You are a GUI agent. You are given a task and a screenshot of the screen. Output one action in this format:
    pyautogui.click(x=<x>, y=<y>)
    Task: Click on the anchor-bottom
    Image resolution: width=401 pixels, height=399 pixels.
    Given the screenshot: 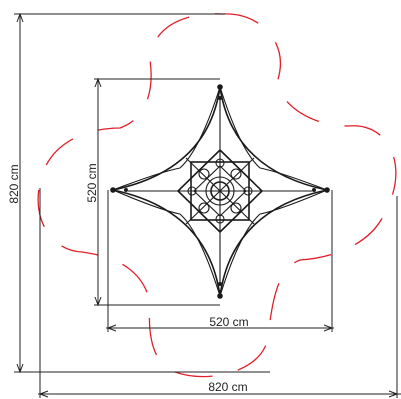 What is the action you would take?
    pyautogui.click(x=220, y=296)
    